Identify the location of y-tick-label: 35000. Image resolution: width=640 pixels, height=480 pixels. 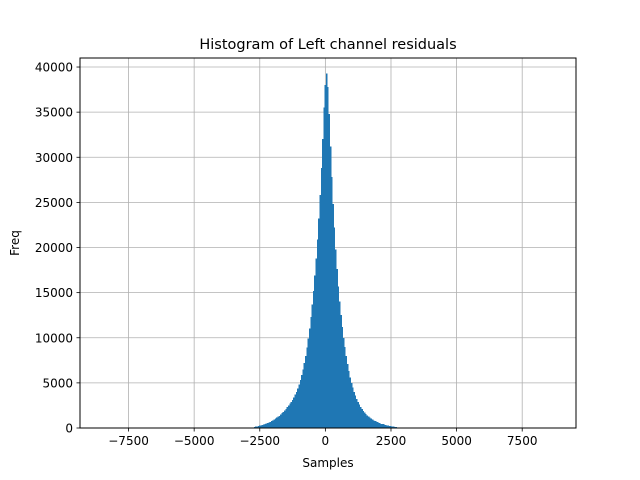
(54, 113).